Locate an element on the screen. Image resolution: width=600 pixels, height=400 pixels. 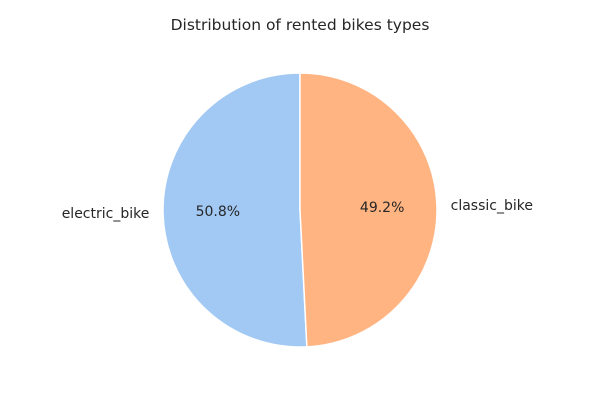
pie-labels: electric_bike 50.8% classic_bike 49.2% is located at coordinates (297, 210).